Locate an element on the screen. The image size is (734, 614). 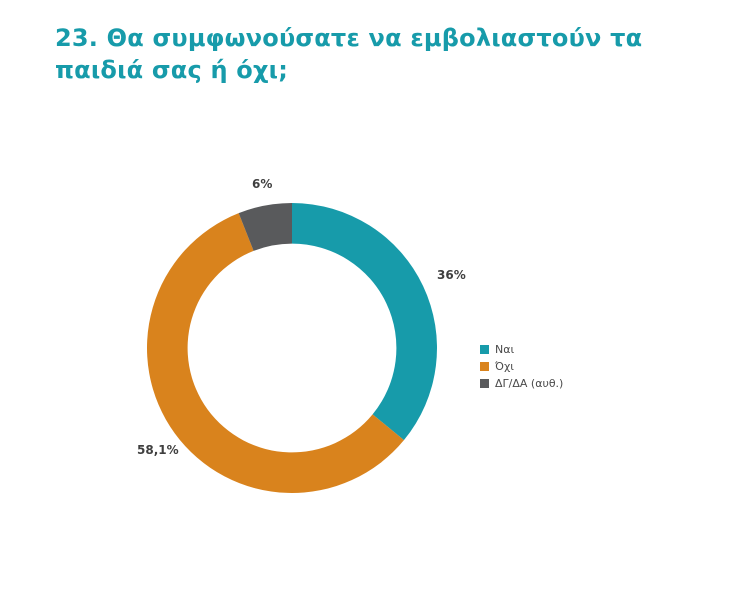
data-label-oxi: 58,1% is located at coordinates (158, 450).